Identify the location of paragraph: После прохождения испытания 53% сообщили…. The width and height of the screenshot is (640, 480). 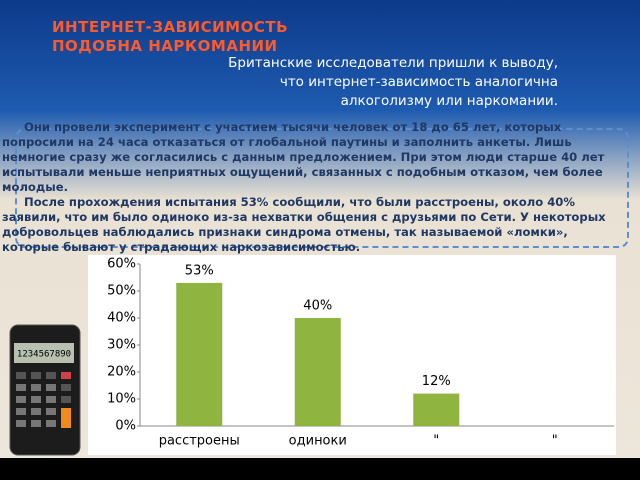
(304, 224).